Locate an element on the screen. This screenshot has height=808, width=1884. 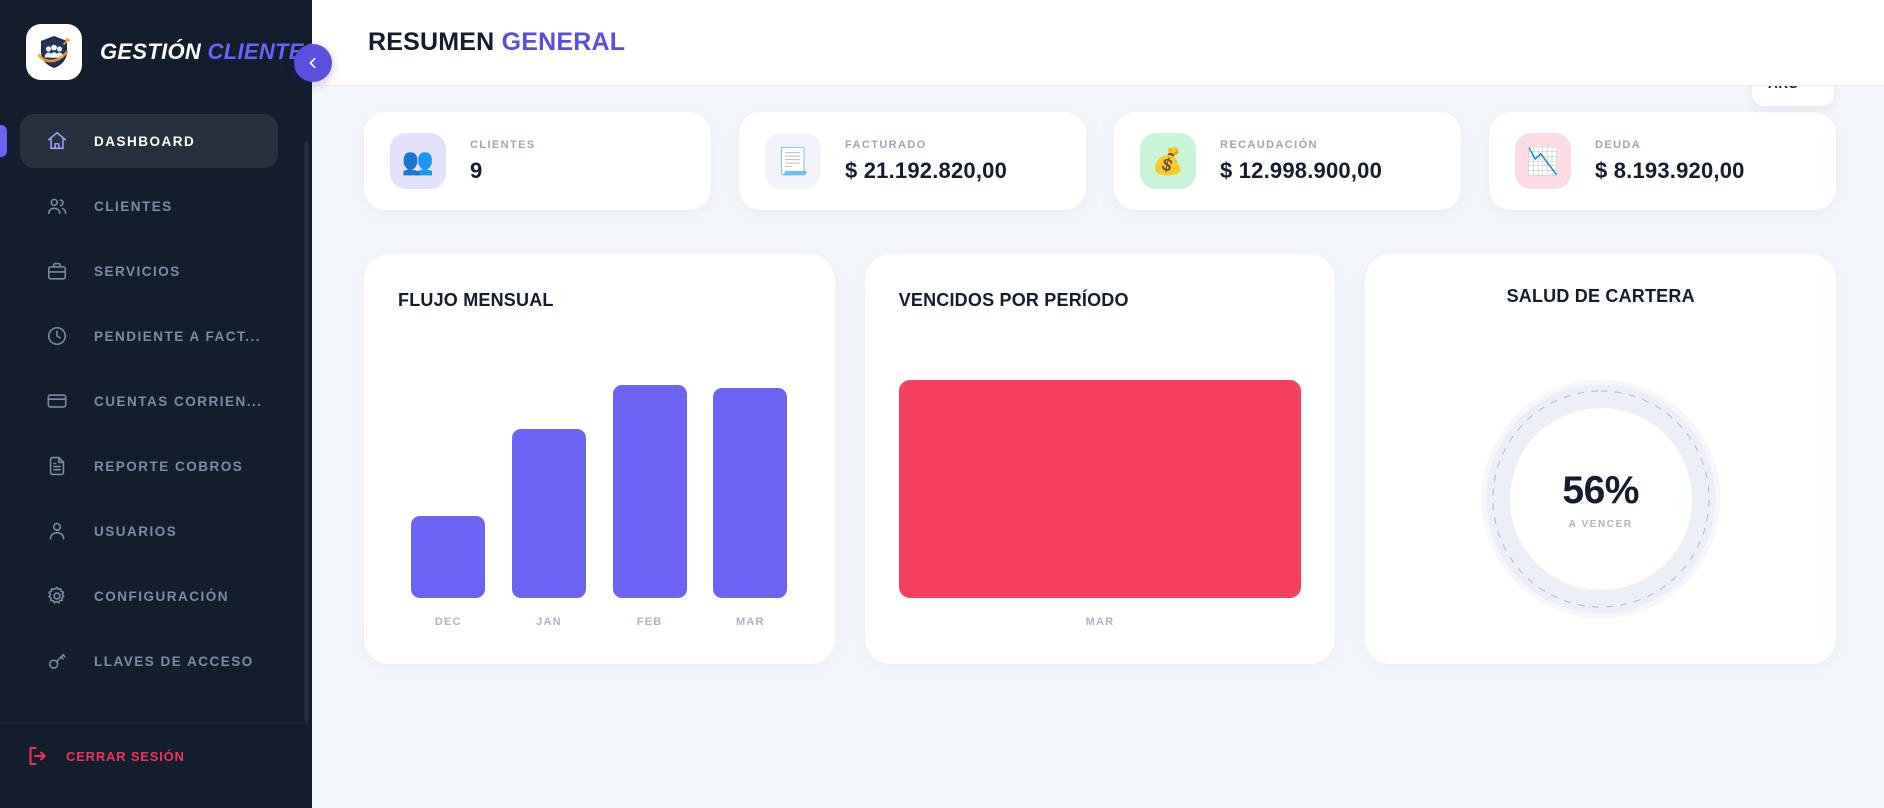
brand-word-2: CLIENTES is located at coordinates (259, 51).